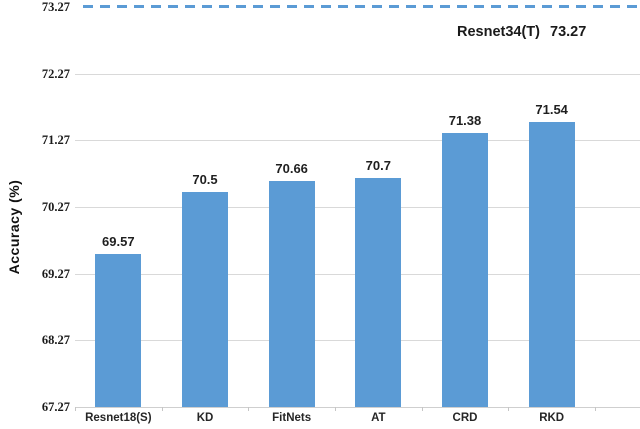 The image size is (640, 429). I want to click on y-tick-label: 68.27, so click(55, 340).